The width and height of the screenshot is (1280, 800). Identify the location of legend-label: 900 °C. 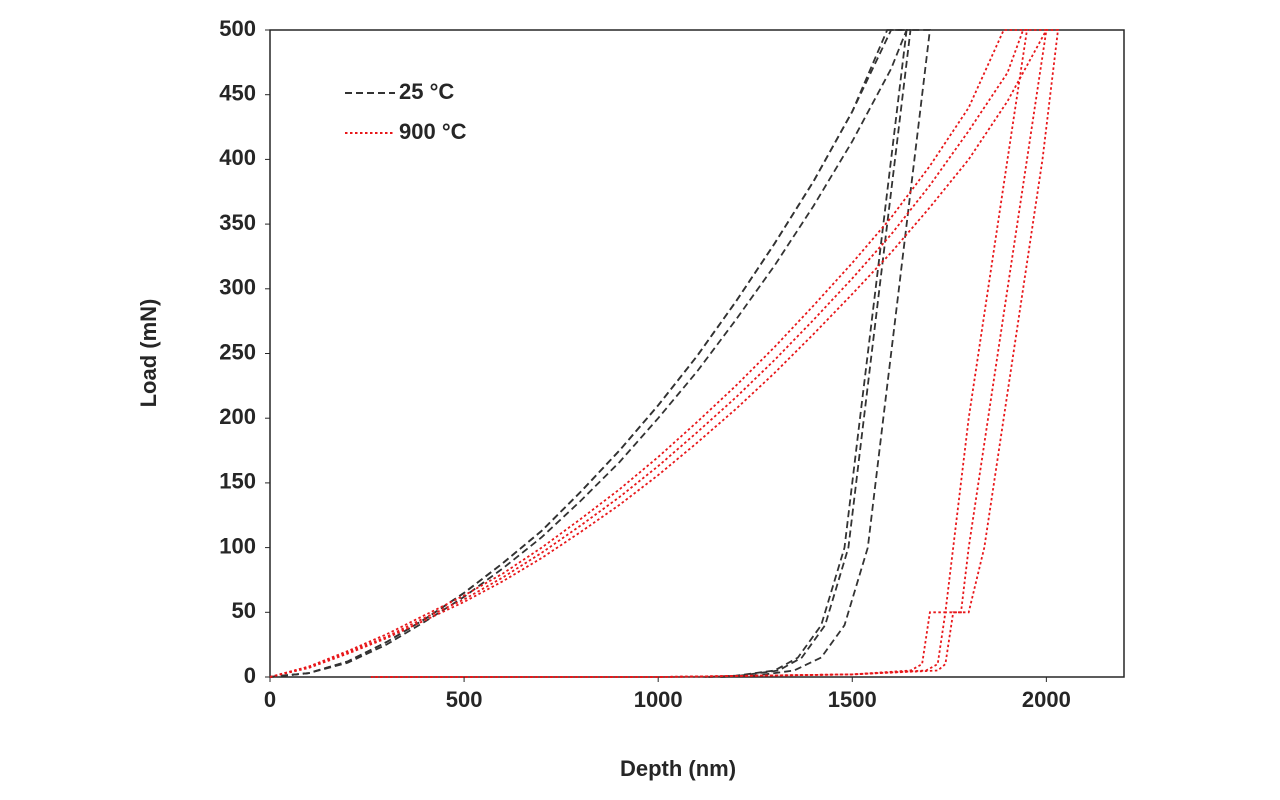
(433, 131).